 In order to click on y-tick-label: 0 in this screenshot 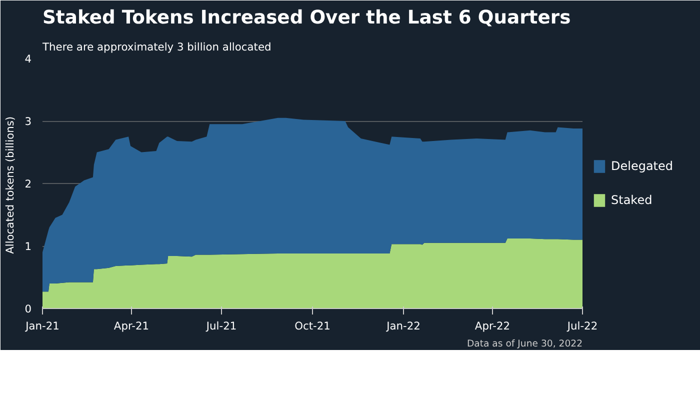, I will do `click(28, 309)`.